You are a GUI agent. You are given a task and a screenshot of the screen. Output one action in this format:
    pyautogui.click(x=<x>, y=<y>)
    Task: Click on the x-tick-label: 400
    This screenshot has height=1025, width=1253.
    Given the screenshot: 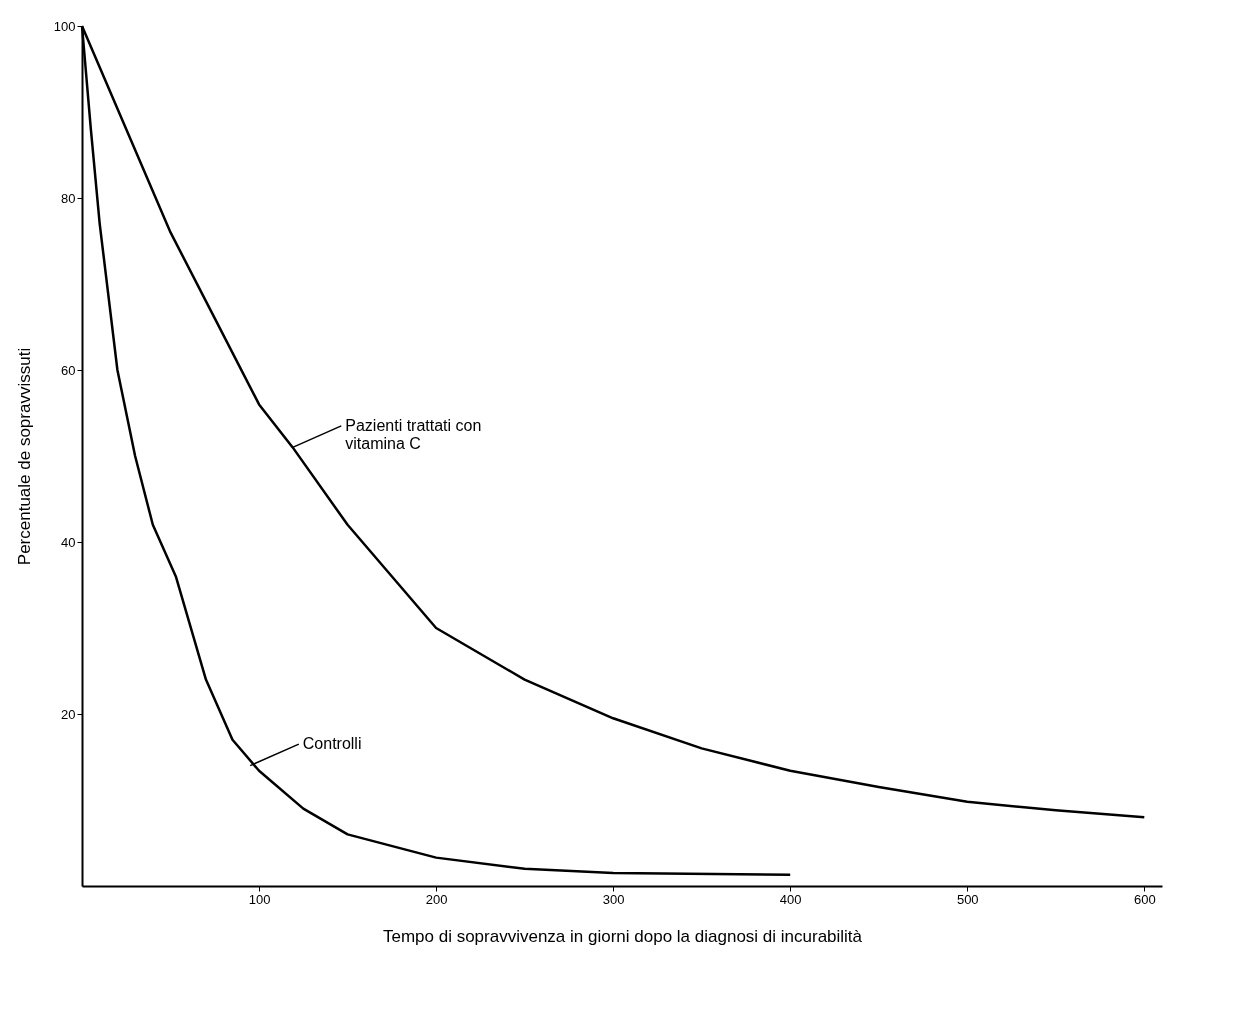 What is the action you would take?
    pyautogui.click(x=790, y=899)
    